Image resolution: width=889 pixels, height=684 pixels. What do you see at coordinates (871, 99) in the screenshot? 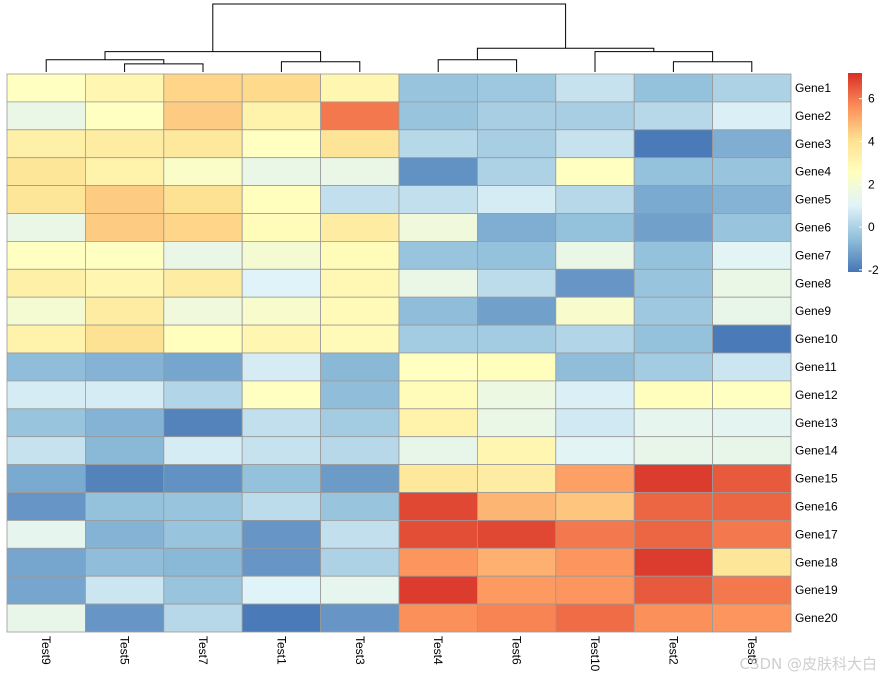
I see `legend-tick-label: 6` at bounding box center [871, 99].